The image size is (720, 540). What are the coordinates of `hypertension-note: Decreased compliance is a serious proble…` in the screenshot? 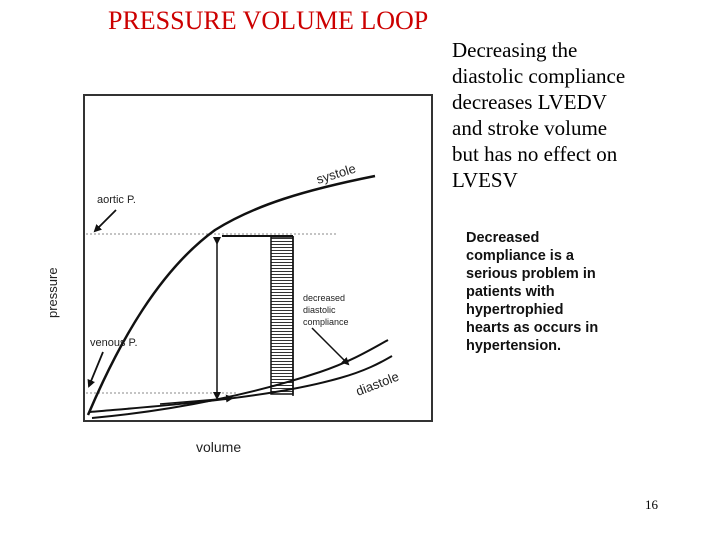 It's located at (532, 292).